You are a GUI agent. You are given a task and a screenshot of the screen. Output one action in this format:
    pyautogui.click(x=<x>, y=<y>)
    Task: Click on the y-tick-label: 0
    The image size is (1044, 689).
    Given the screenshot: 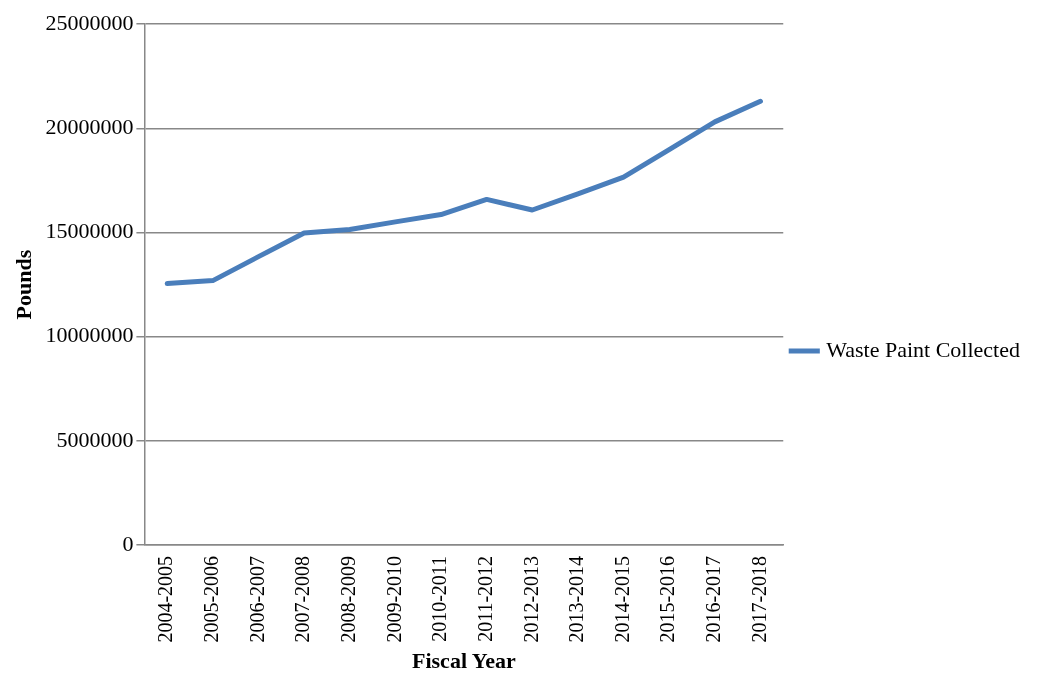 What is the action you would take?
    pyautogui.click(x=128, y=543)
    